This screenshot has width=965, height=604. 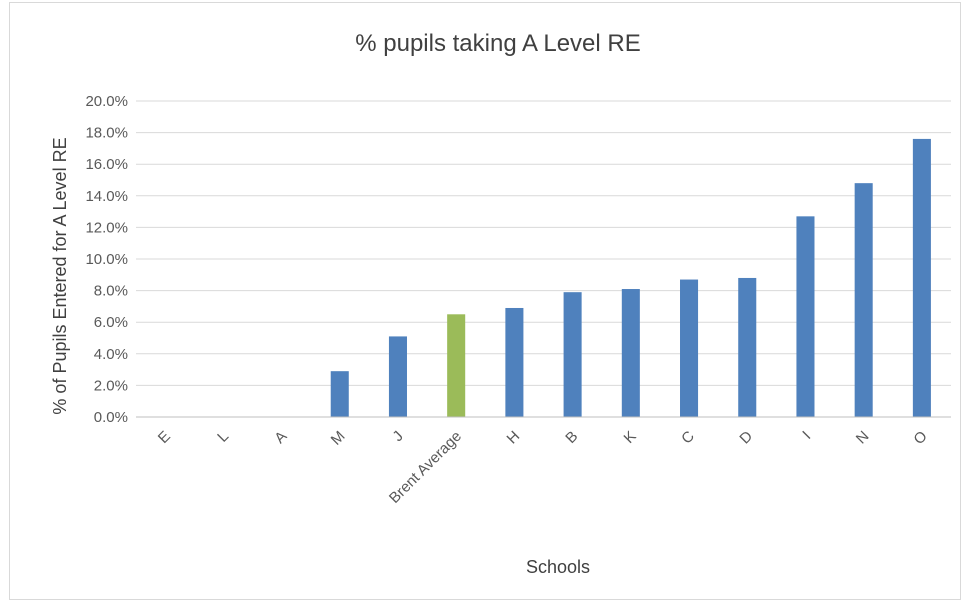 I want to click on y-tick-label: 12.0%, so click(x=106, y=227).